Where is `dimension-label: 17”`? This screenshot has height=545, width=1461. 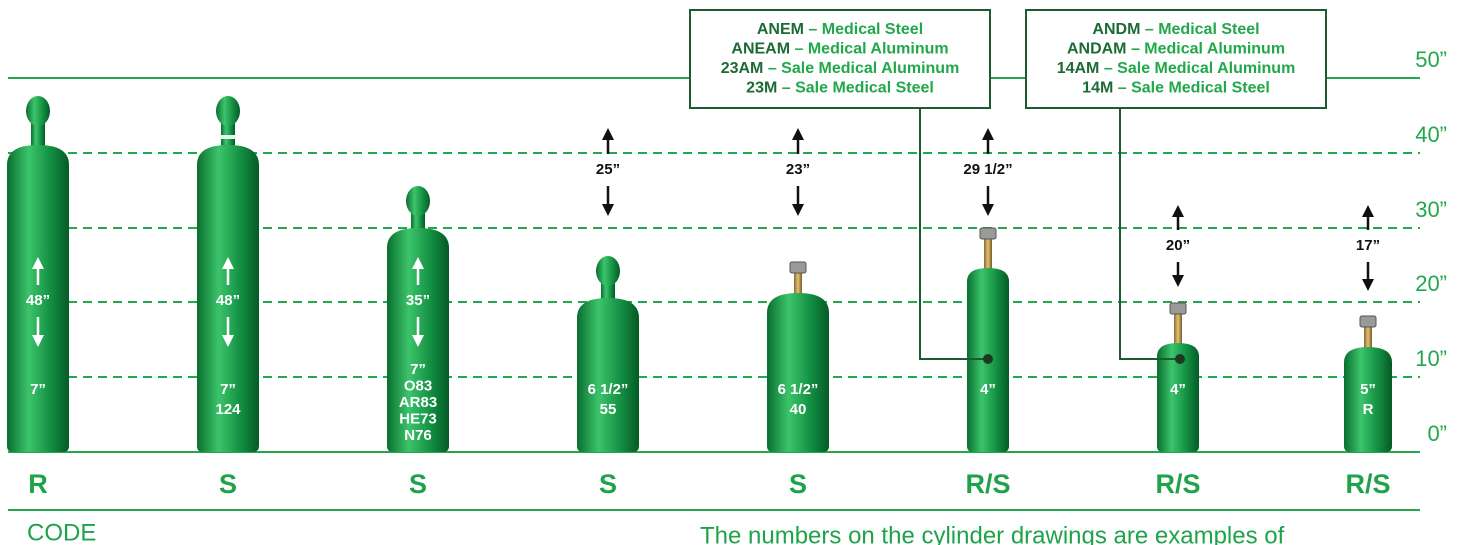
dimension-label: 17” is located at coordinates (1368, 245).